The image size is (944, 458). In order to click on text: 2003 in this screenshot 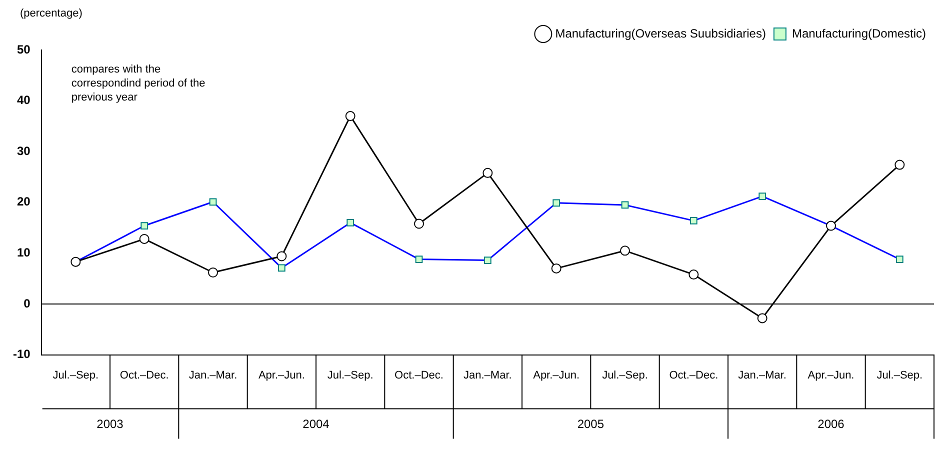, I will do `click(110, 424)`.